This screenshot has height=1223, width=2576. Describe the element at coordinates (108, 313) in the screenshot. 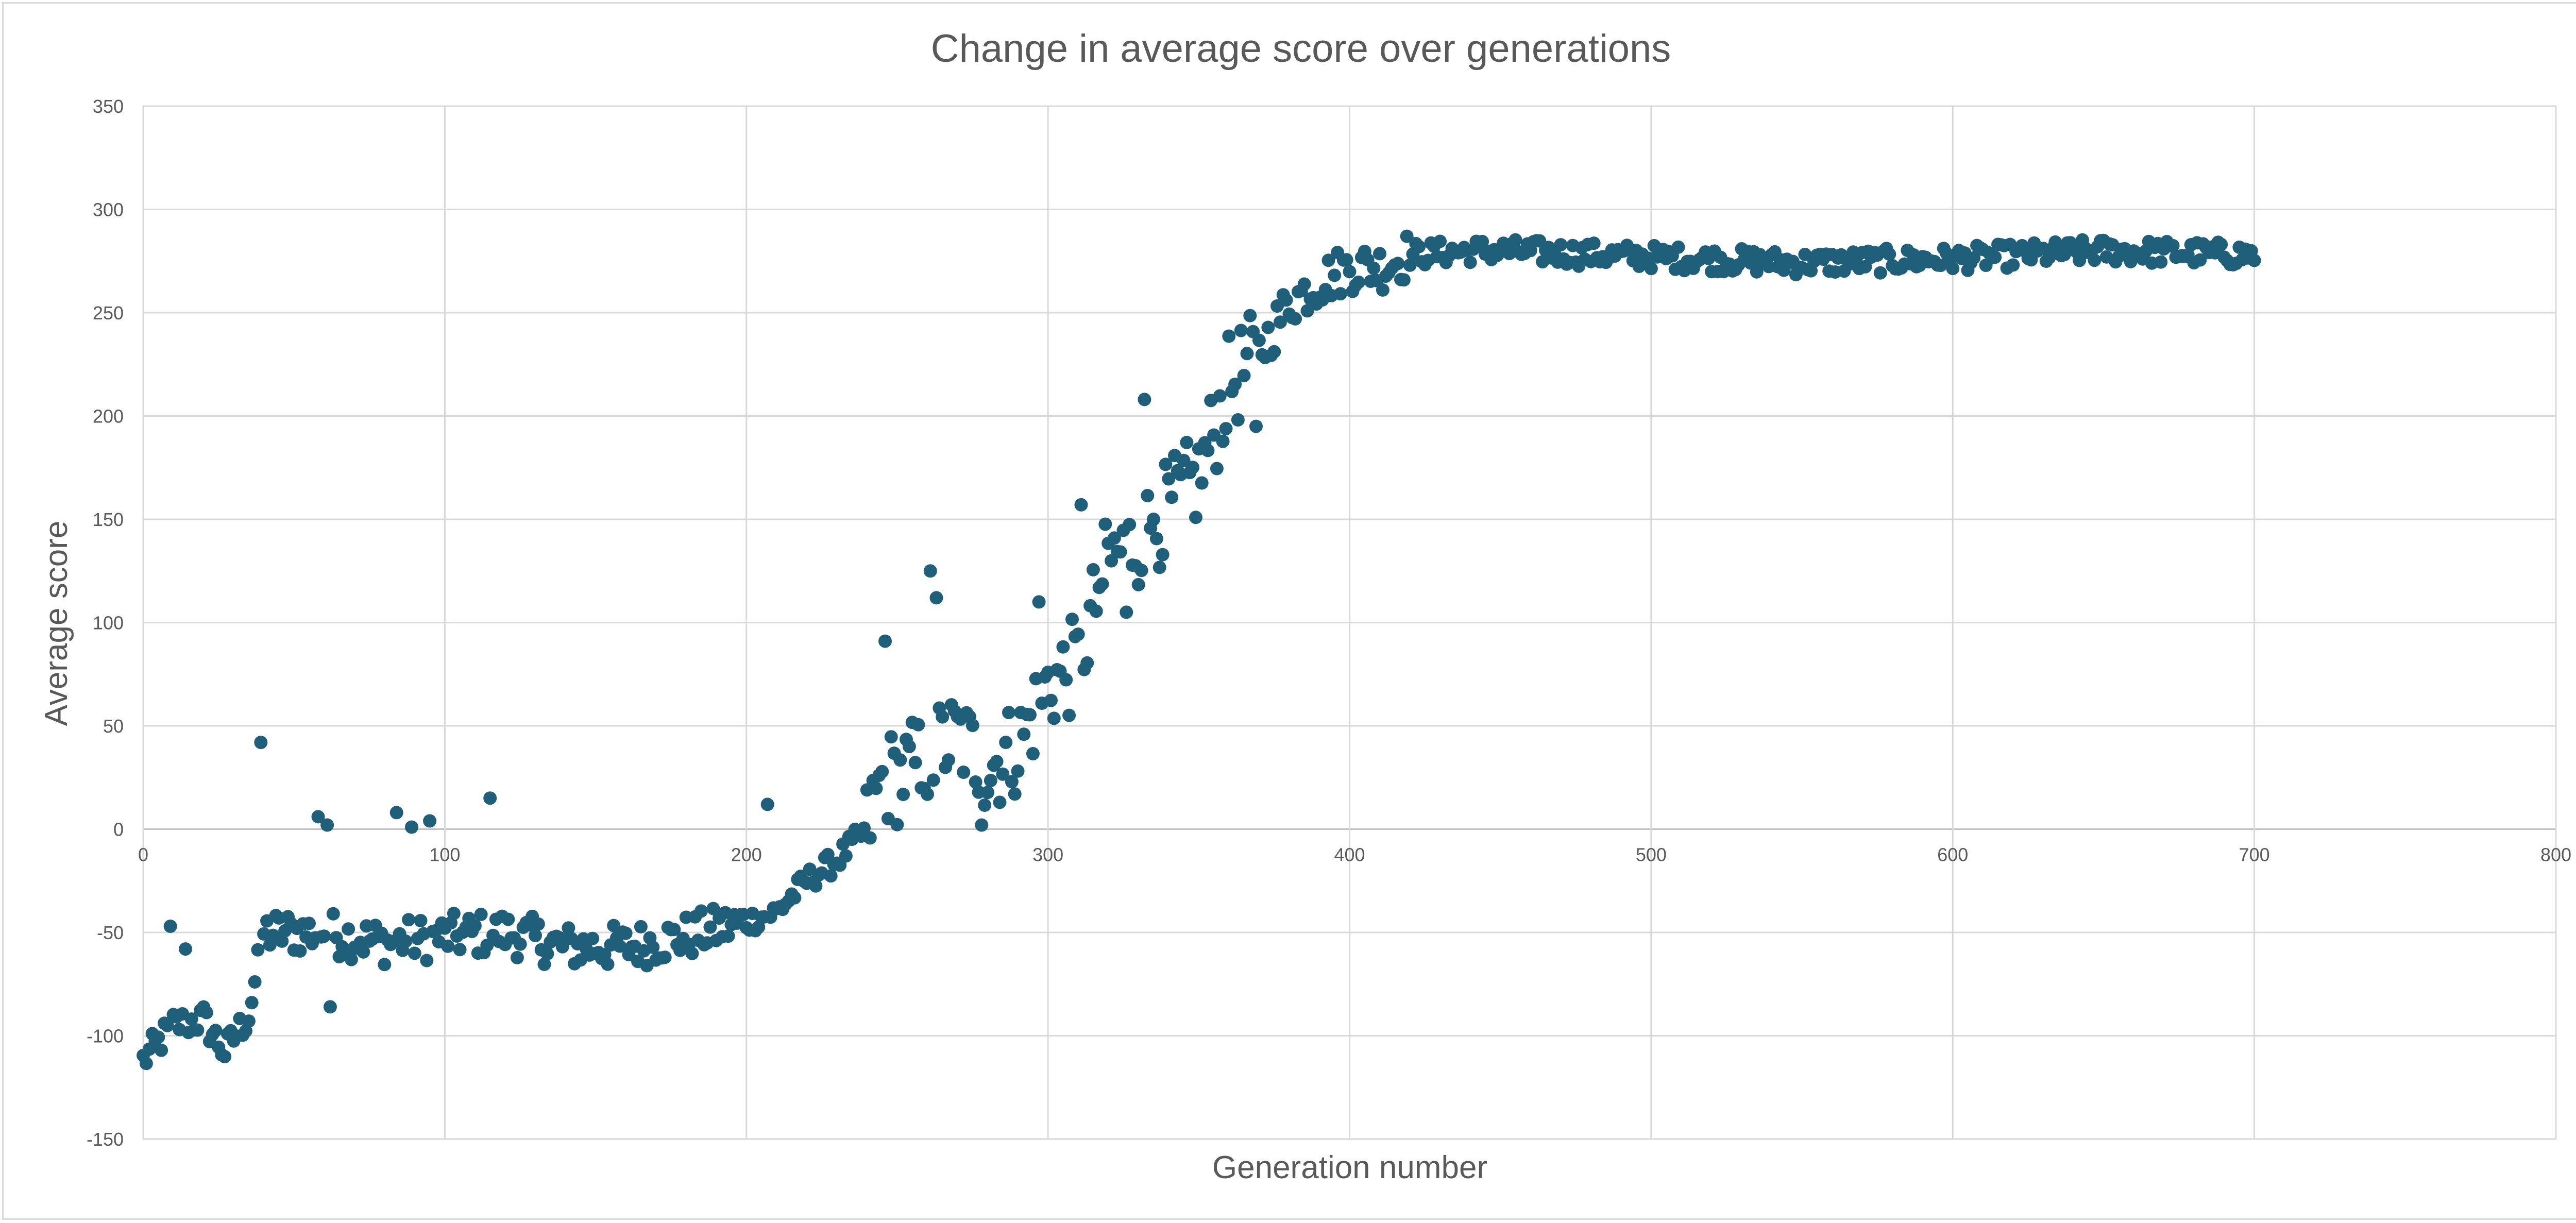

I see `y-tick-label: 250` at that location.